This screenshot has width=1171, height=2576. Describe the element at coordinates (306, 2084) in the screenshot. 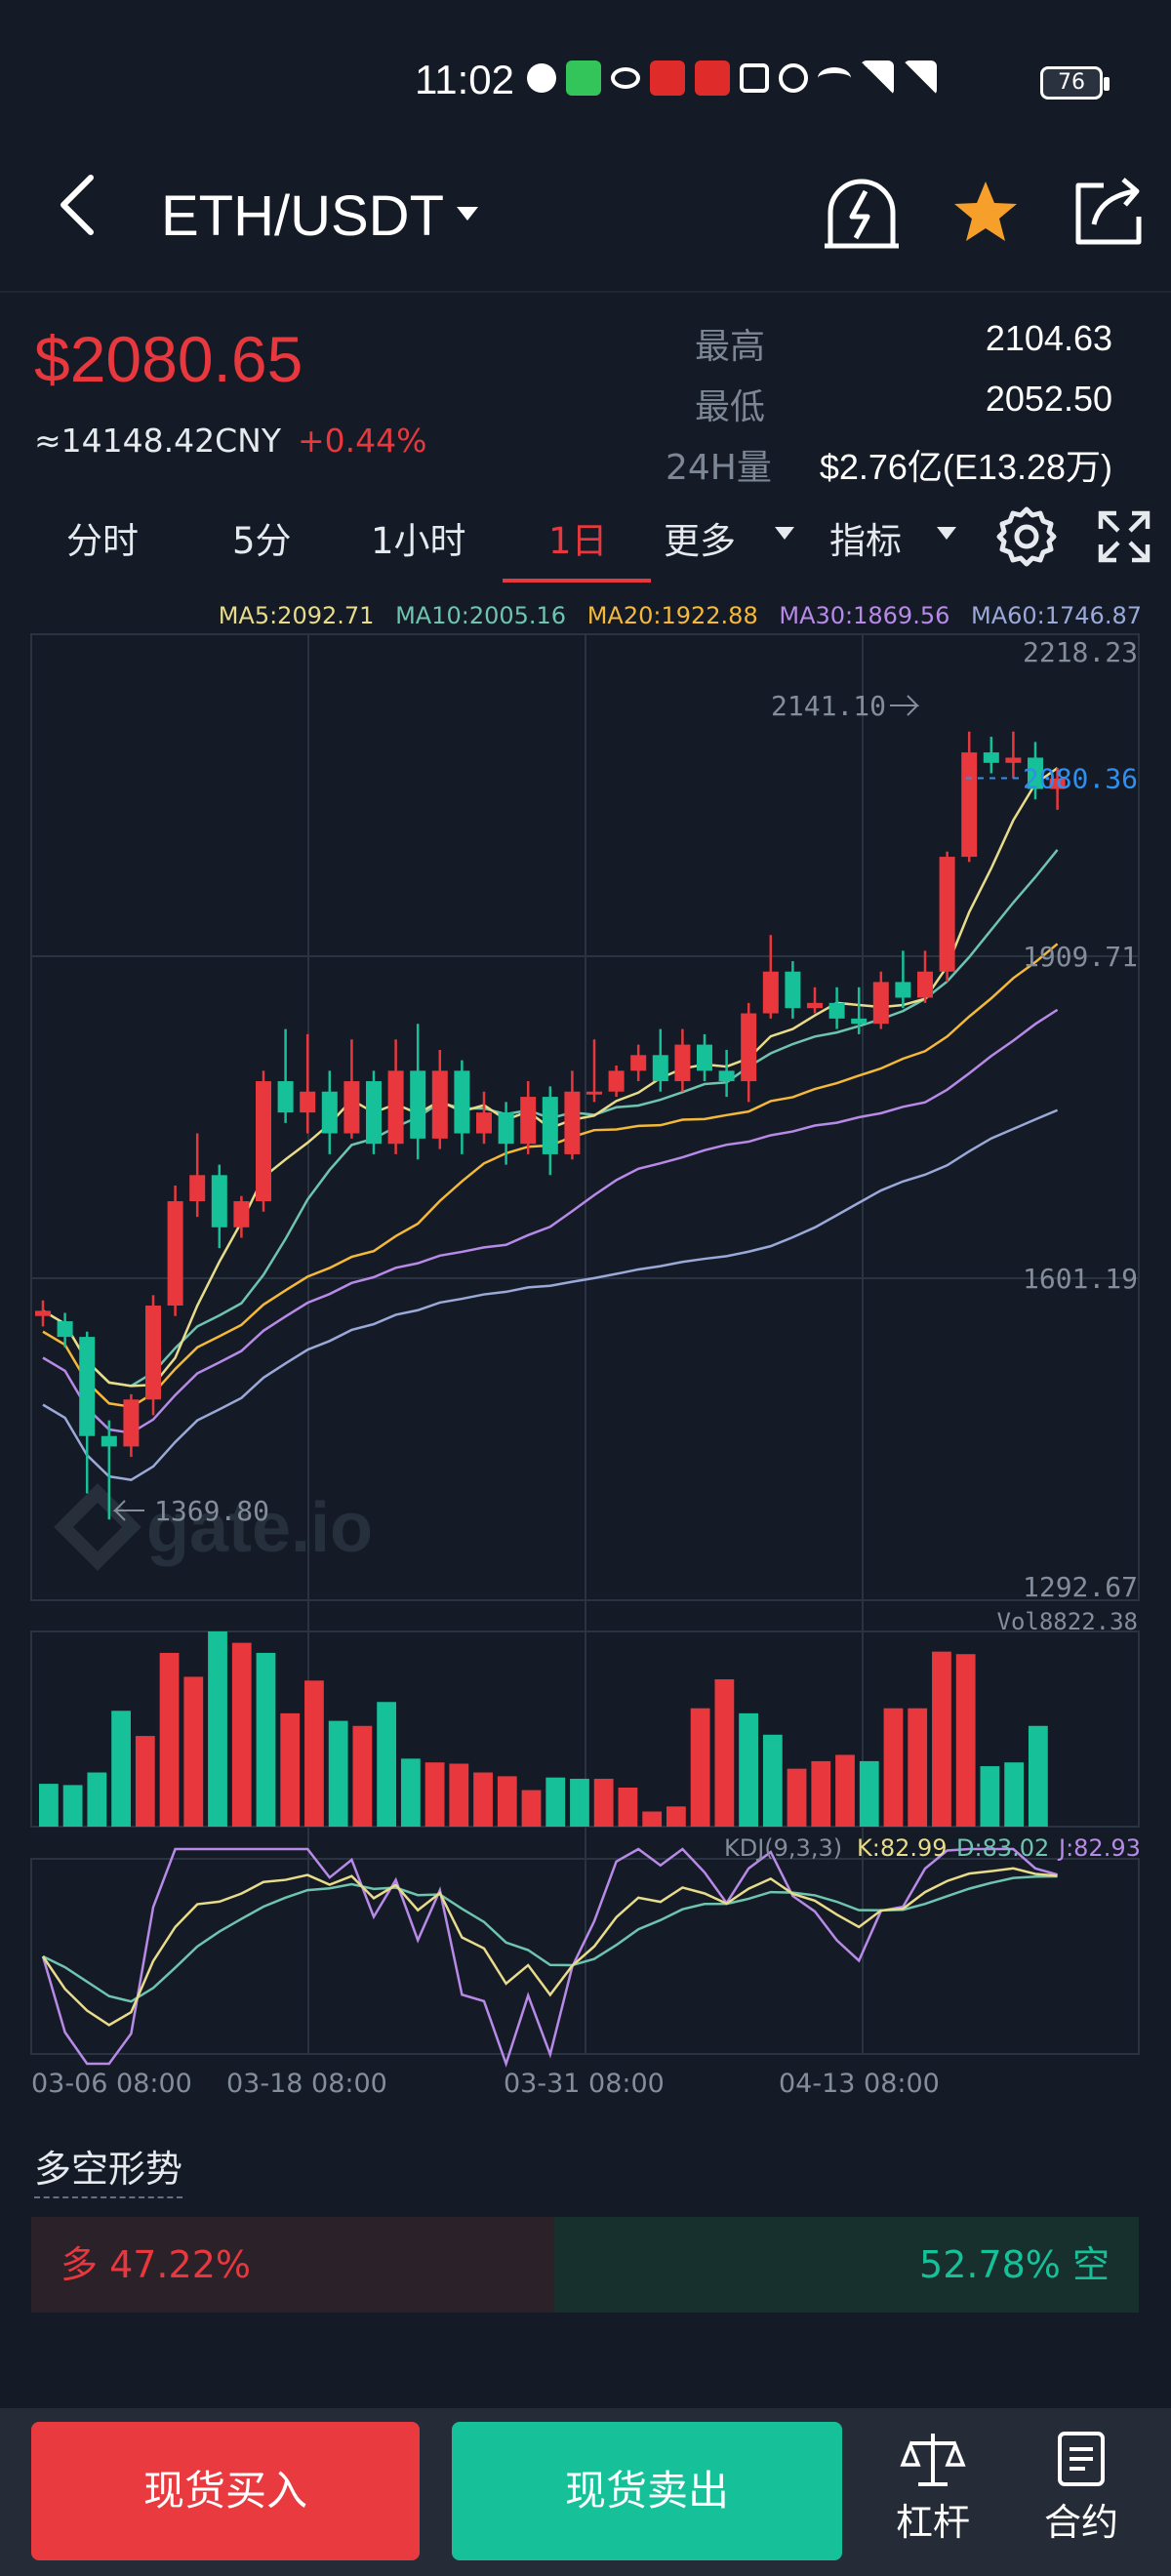

I see `x-tick-label: 03-18 08:00` at that location.